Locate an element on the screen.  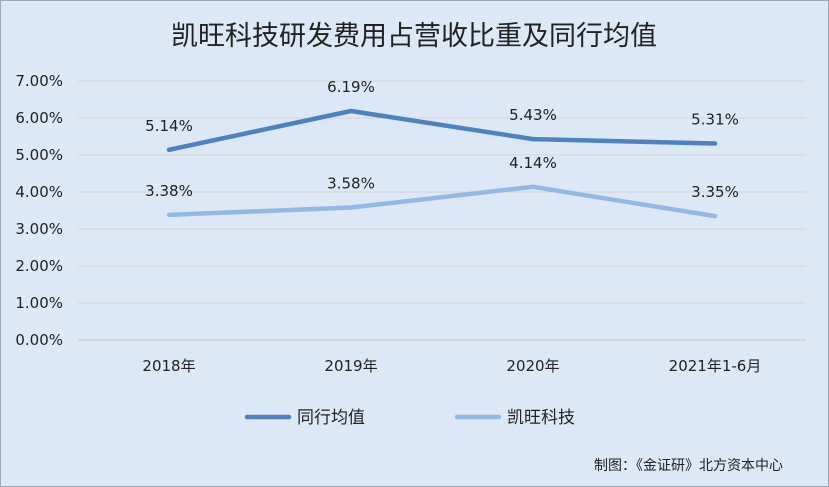
x-axis-ticks: 2018年 2019年 2020年 2021年1-6月 is located at coordinates (451, 366).